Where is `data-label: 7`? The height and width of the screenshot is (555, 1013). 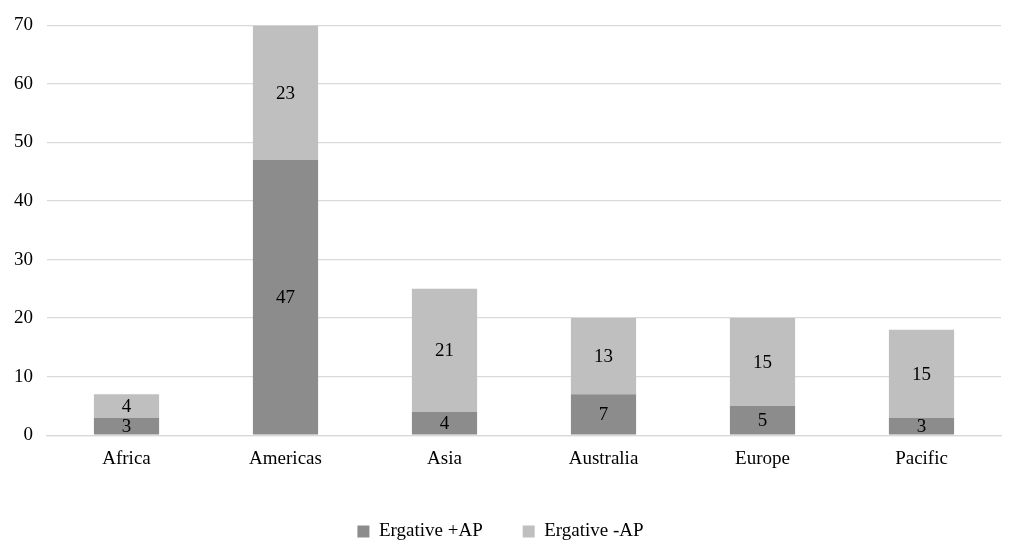
data-label: 7 is located at coordinates (603, 414).